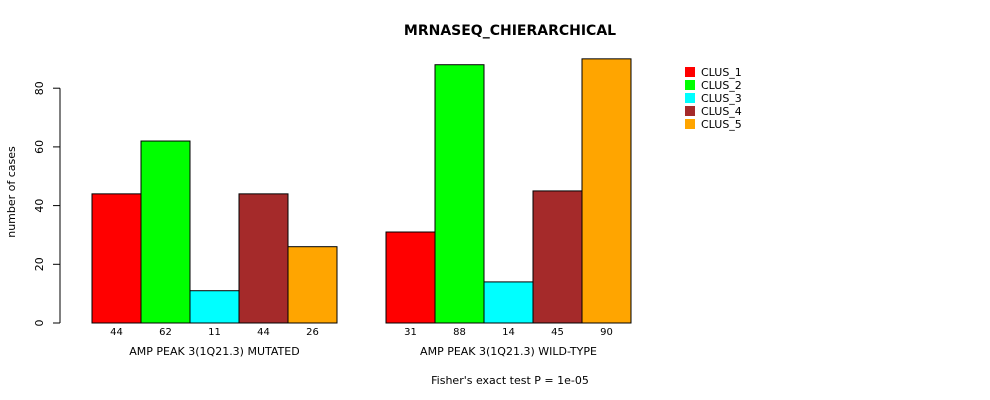 The image size is (990, 400). I want to click on y-tick-label: 20, so click(39, 264).